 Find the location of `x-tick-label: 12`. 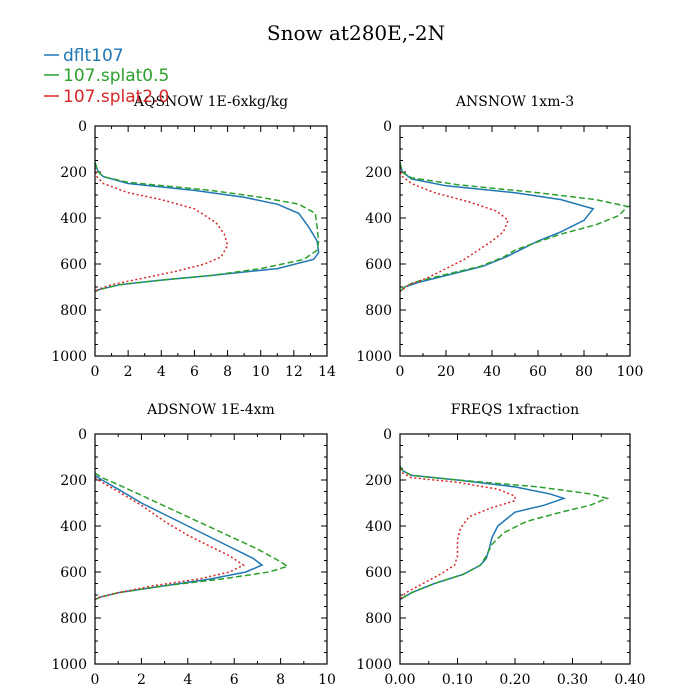

x-tick-label: 12 is located at coordinates (294, 372).